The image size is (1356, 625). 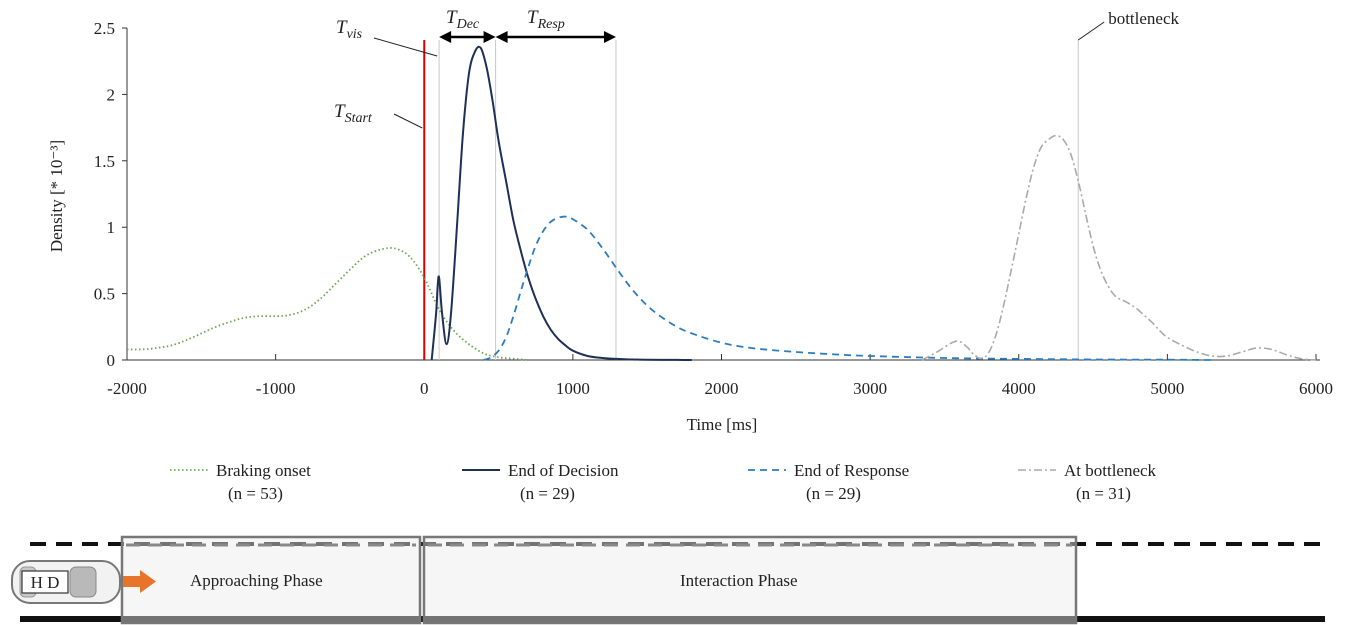 I want to click on legend-at-bottleneck: At bottleneck (n = 31), so click(x=1087, y=482).